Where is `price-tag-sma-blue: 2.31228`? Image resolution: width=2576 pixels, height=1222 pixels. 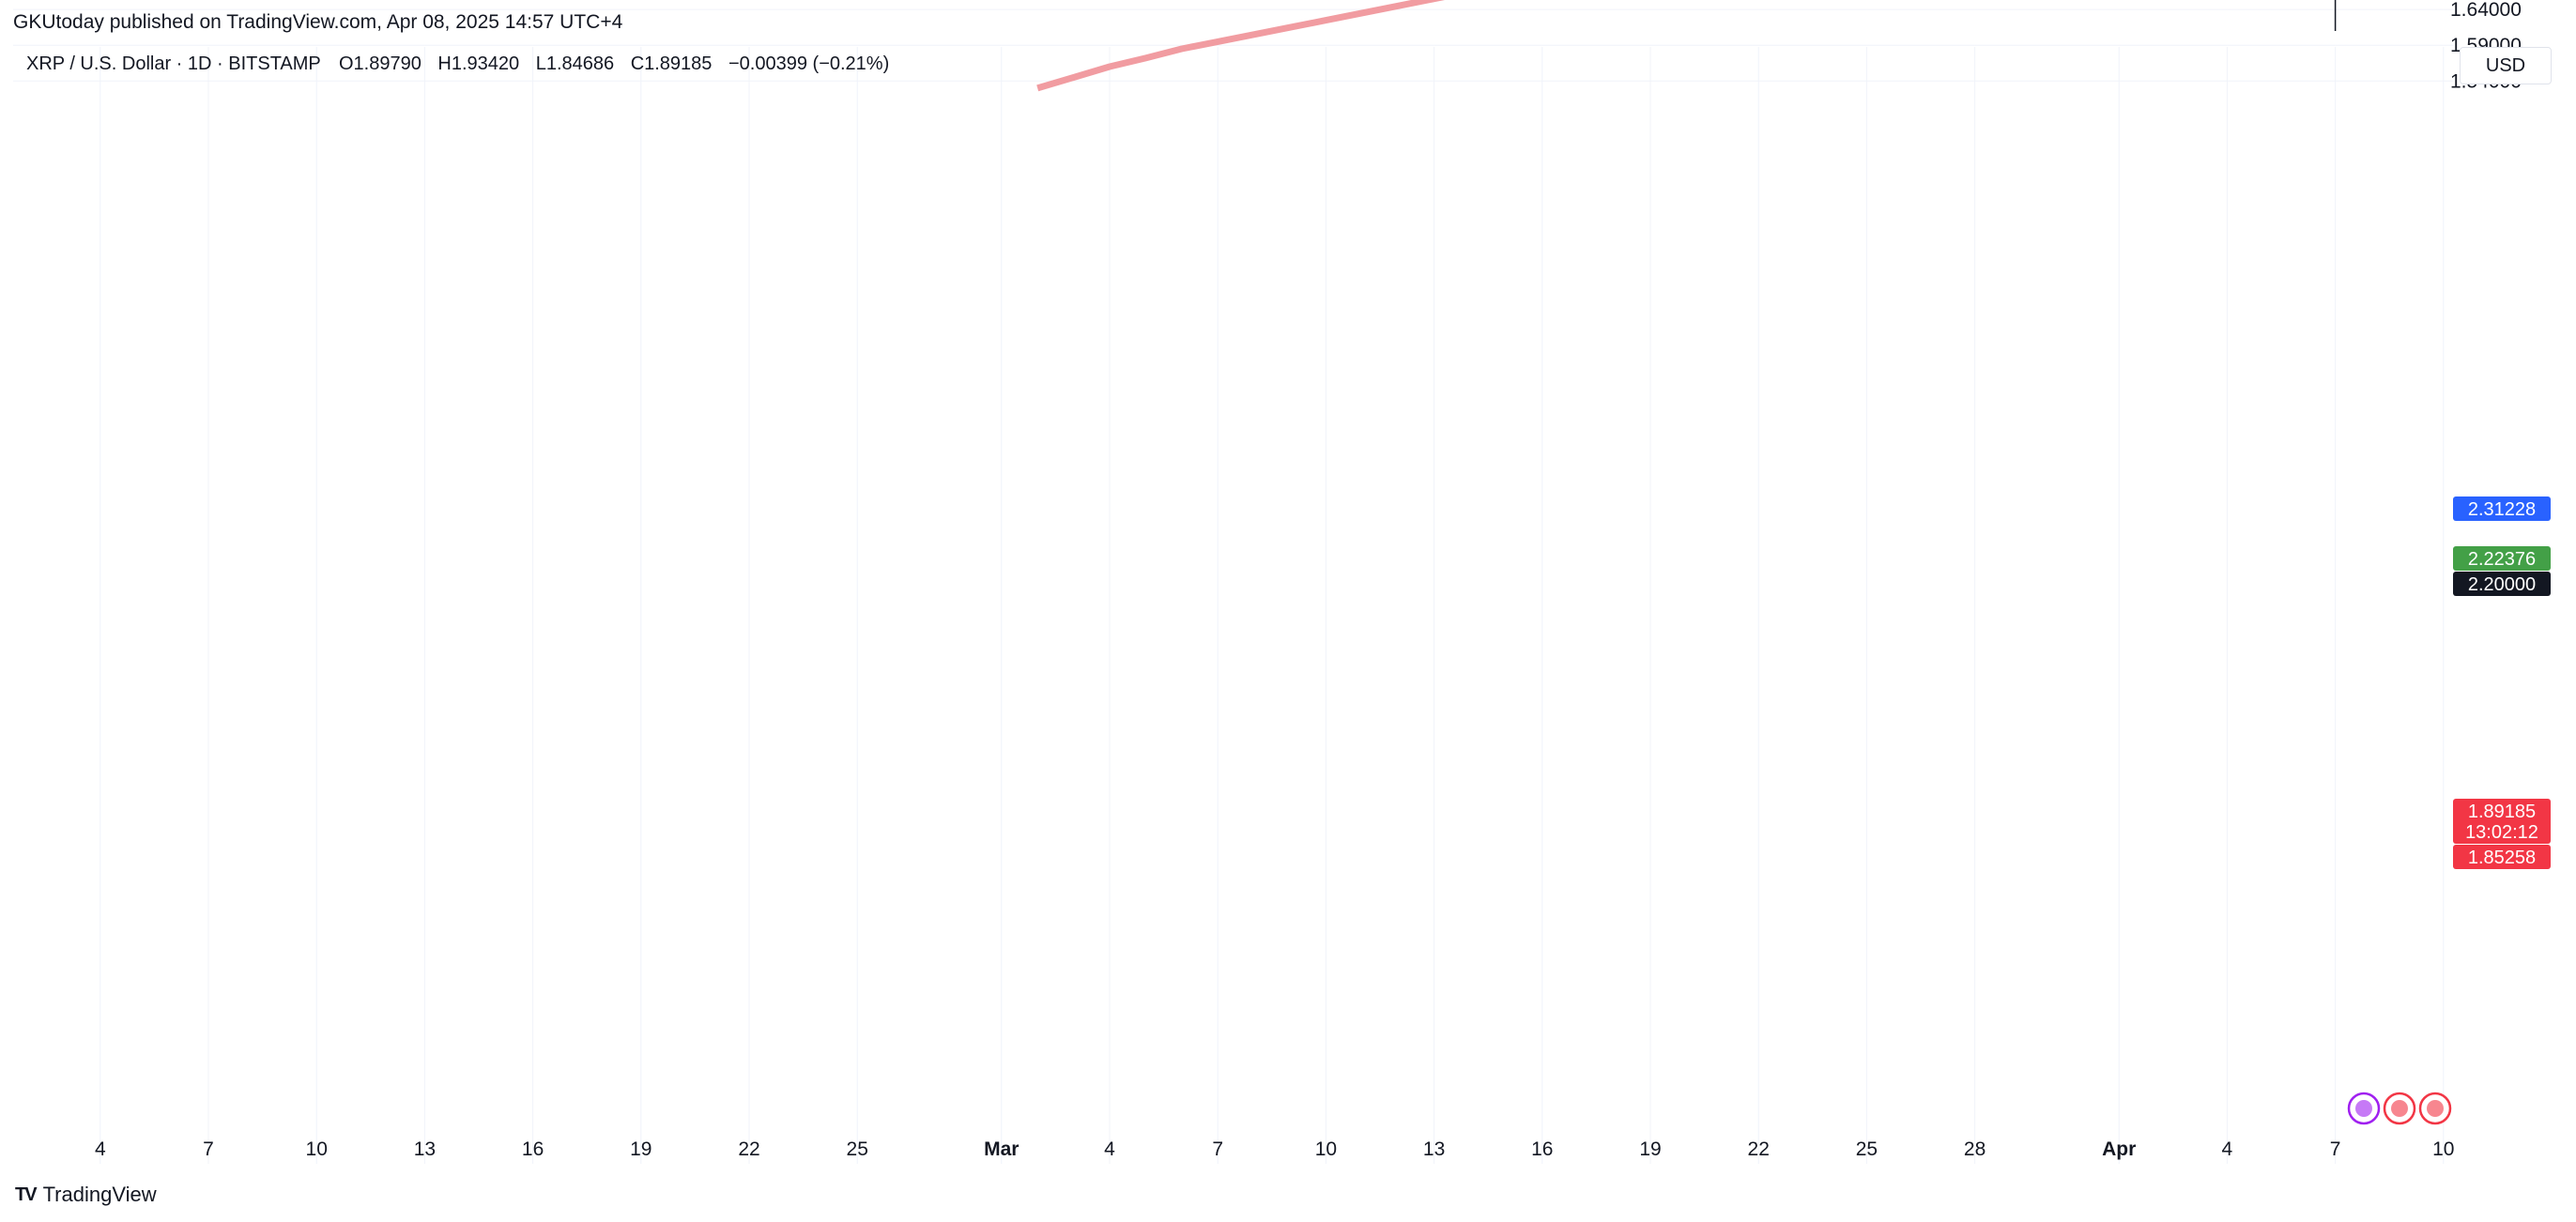
price-tag-sma-blue: 2.31228 is located at coordinates (2502, 508).